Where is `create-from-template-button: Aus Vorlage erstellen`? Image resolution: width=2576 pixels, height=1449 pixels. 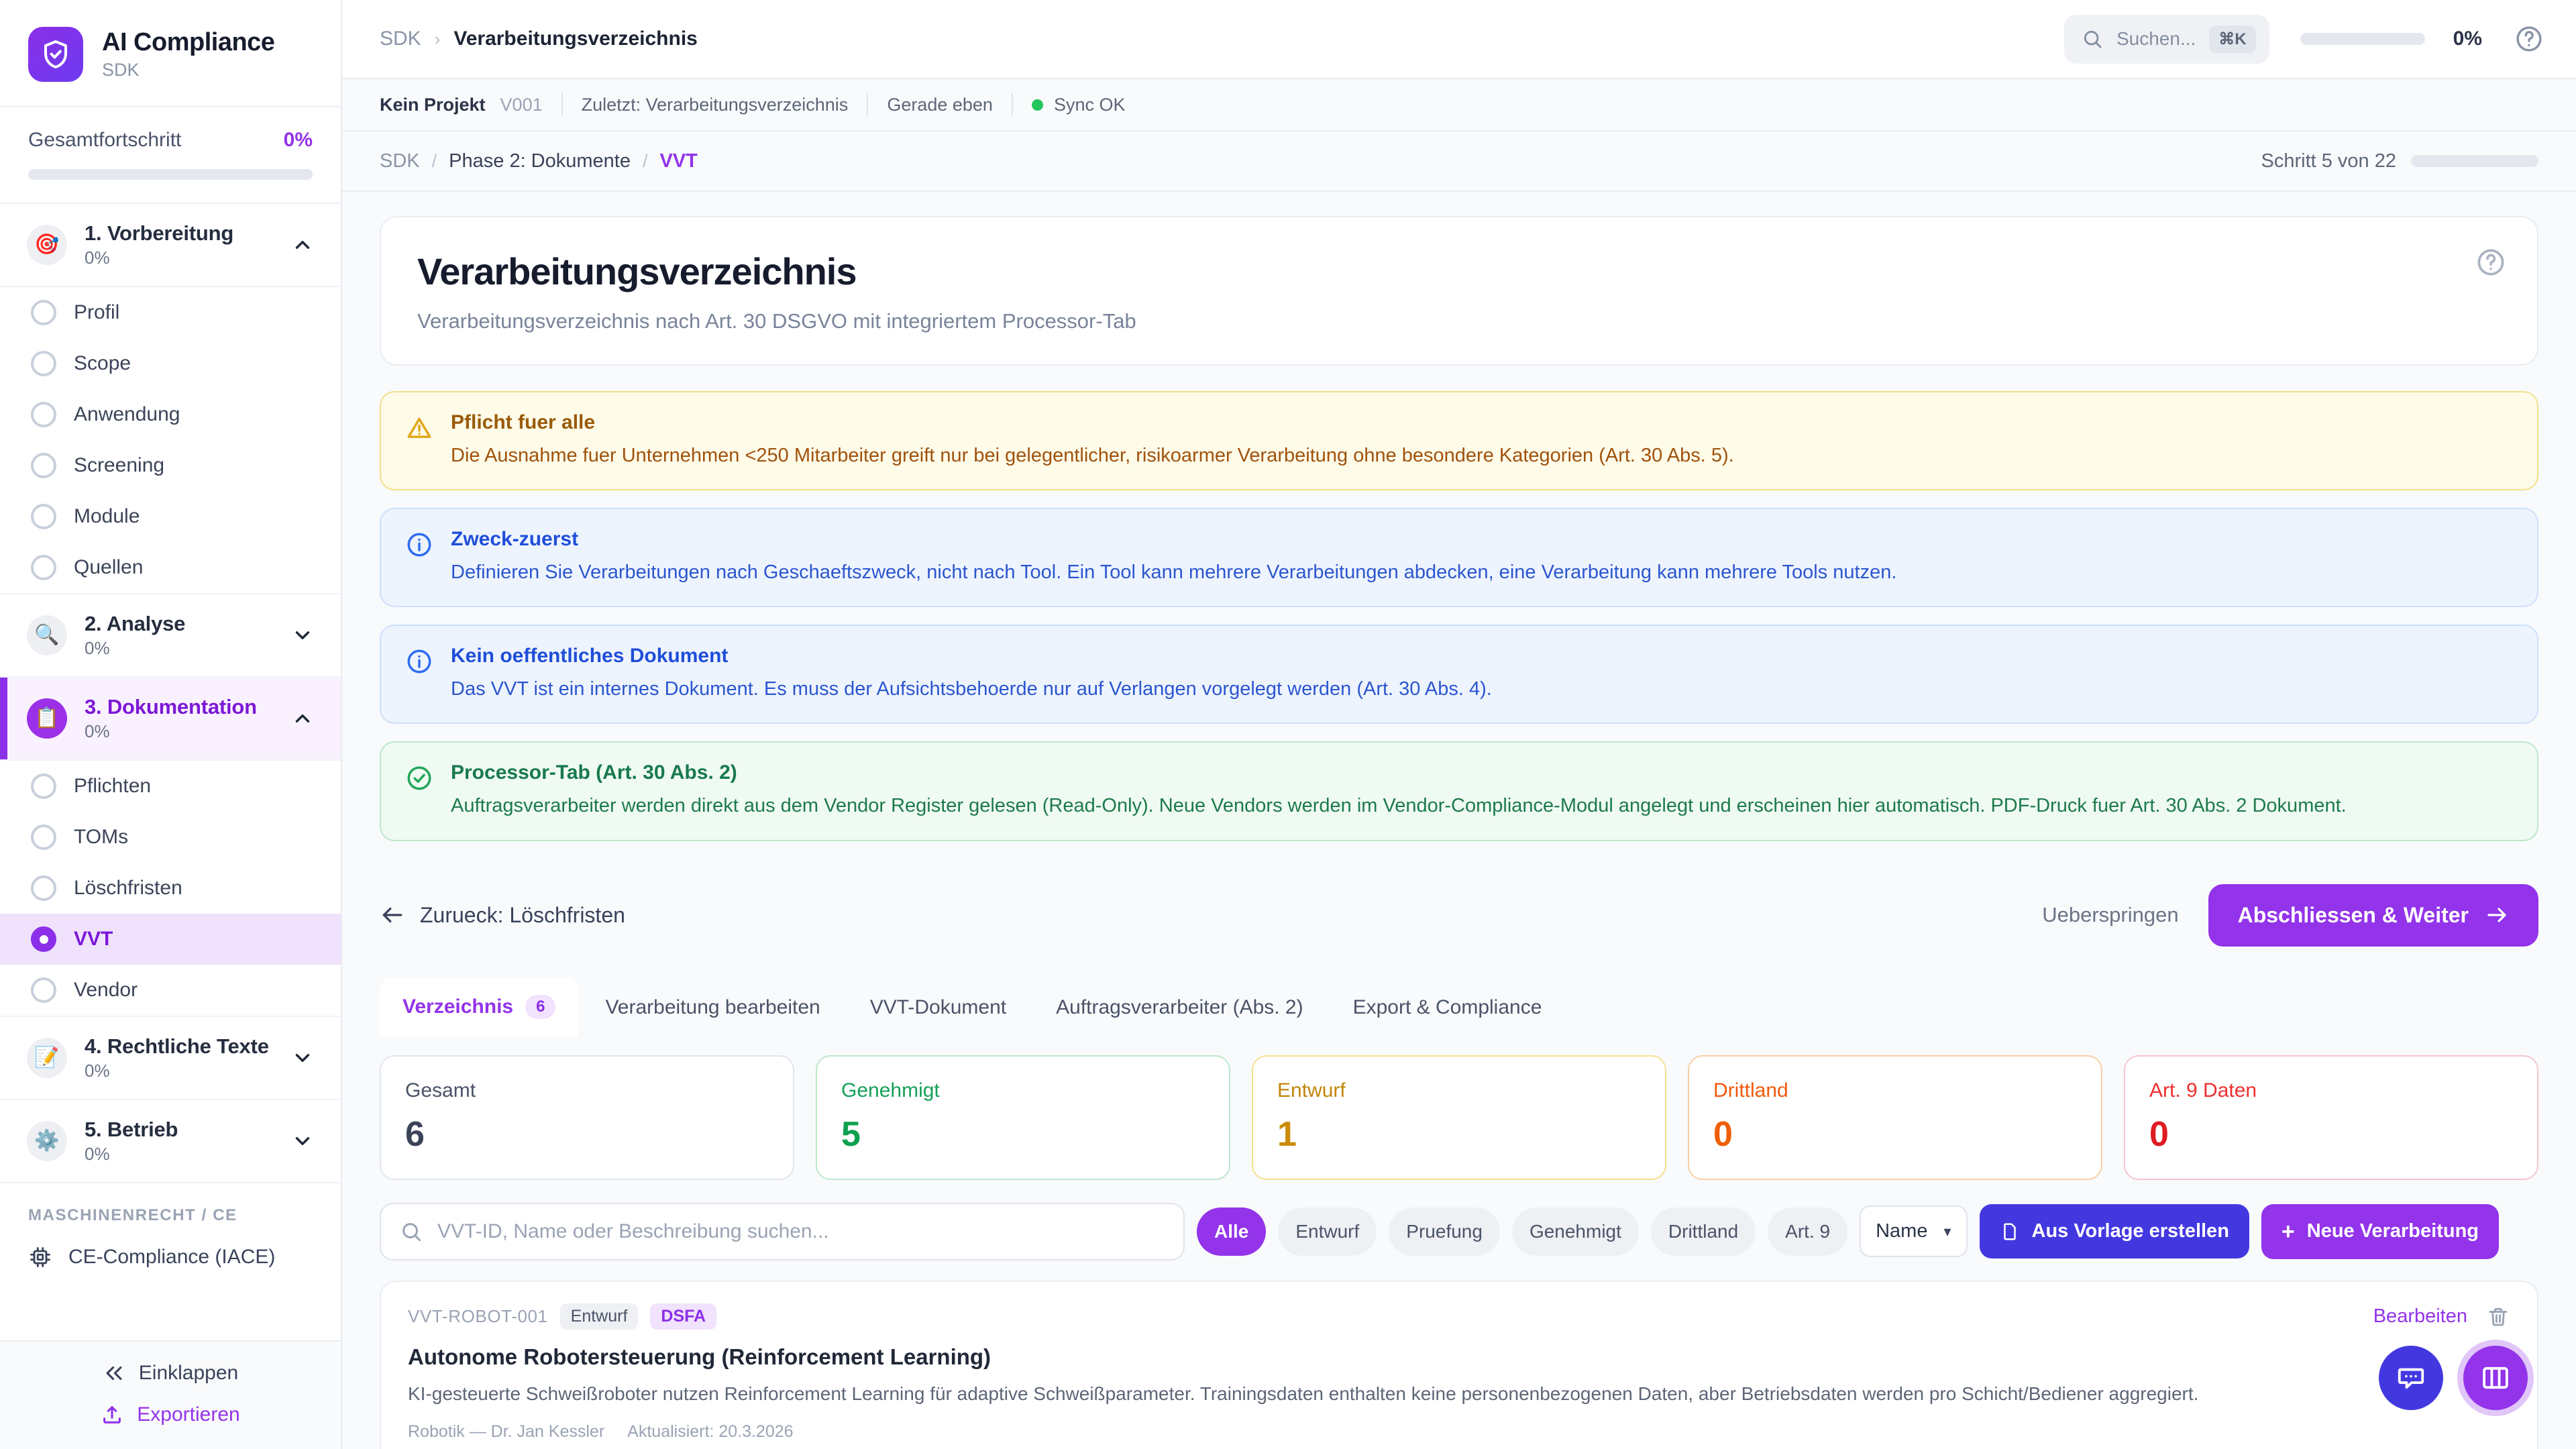 create-from-template-button: Aus Vorlage erstellen is located at coordinates (2114, 1231).